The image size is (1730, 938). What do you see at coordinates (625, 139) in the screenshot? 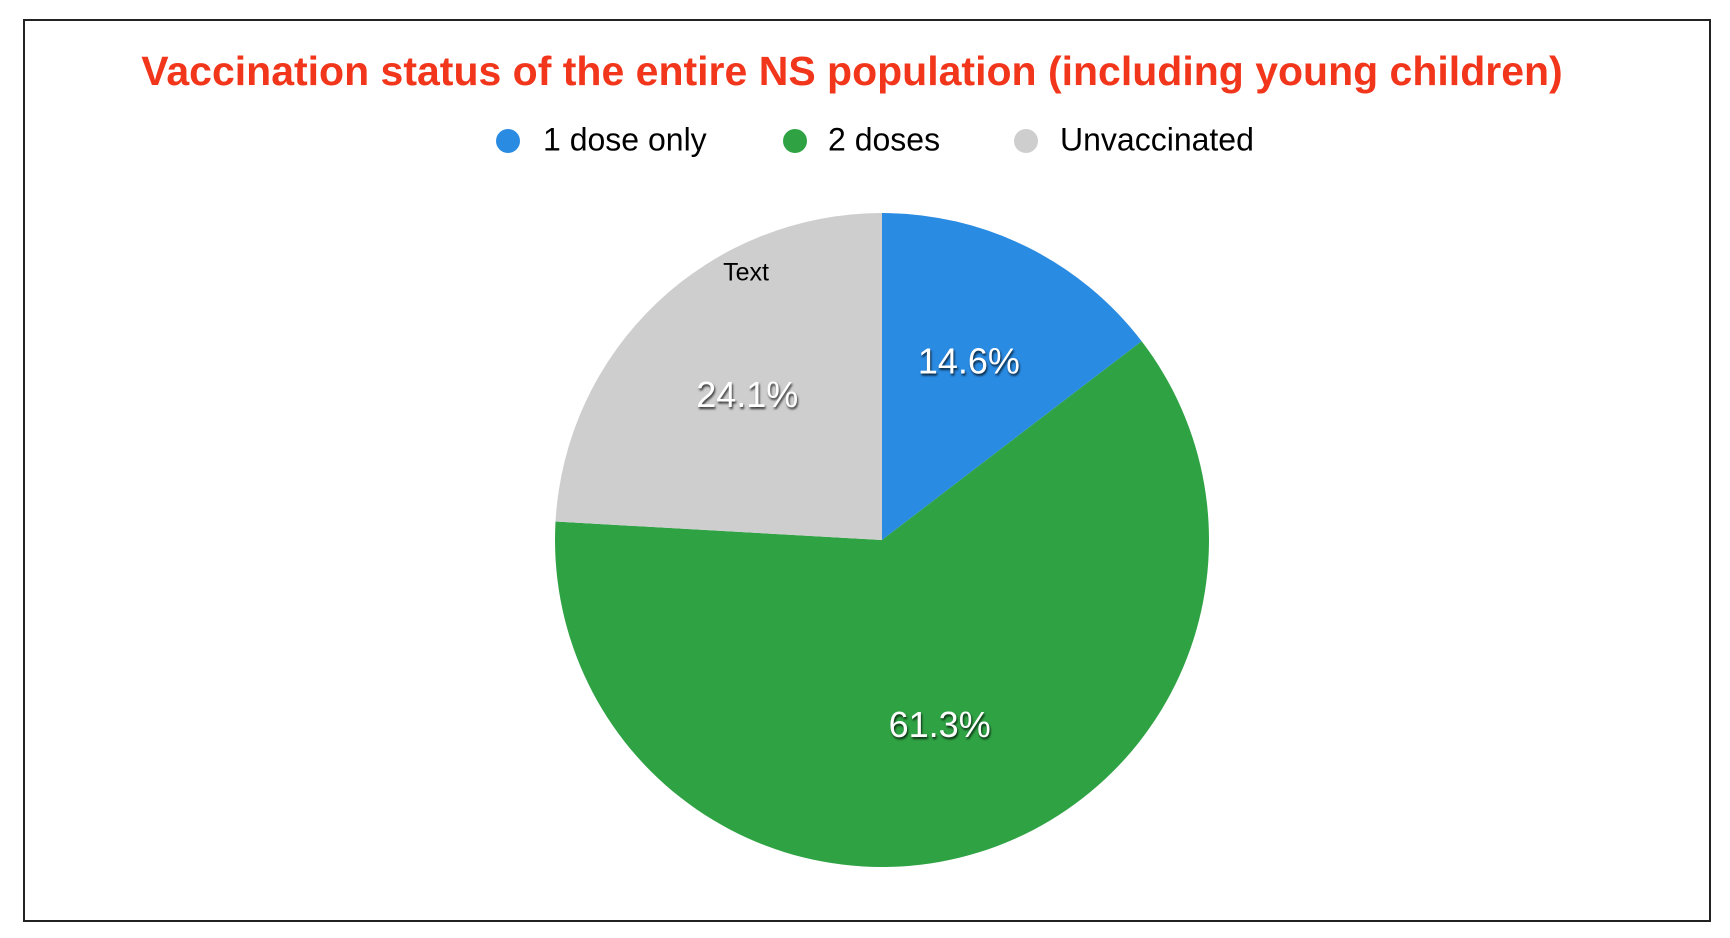
I see `legend-label: 1 dose only` at bounding box center [625, 139].